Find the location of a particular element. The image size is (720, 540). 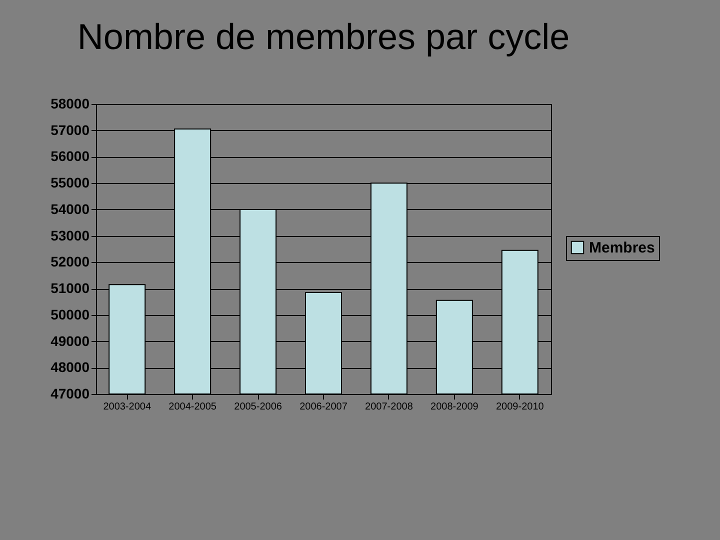

x-tick-label: 2003-2004 is located at coordinates (127, 407).